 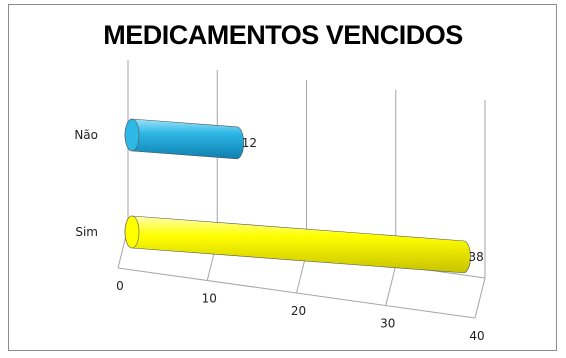 What do you see at coordinates (209, 299) in the screenshot?
I see `x-tick-label: 10` at bounding box center [209, 299].